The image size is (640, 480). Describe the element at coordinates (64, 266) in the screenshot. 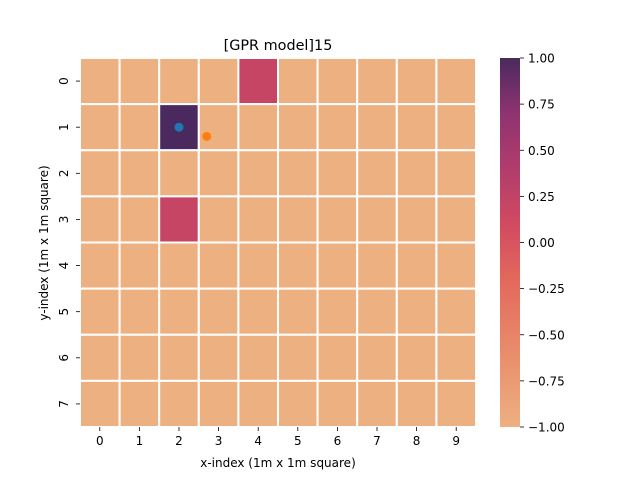

I see `y-tick-label: 4` at that location.